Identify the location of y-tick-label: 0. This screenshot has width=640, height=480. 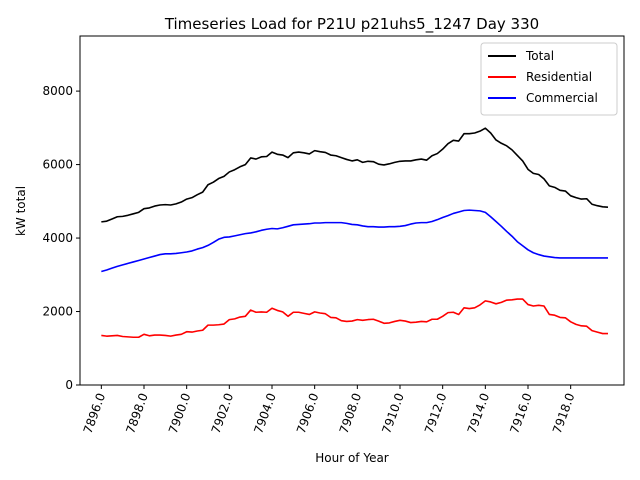
(69, 385).